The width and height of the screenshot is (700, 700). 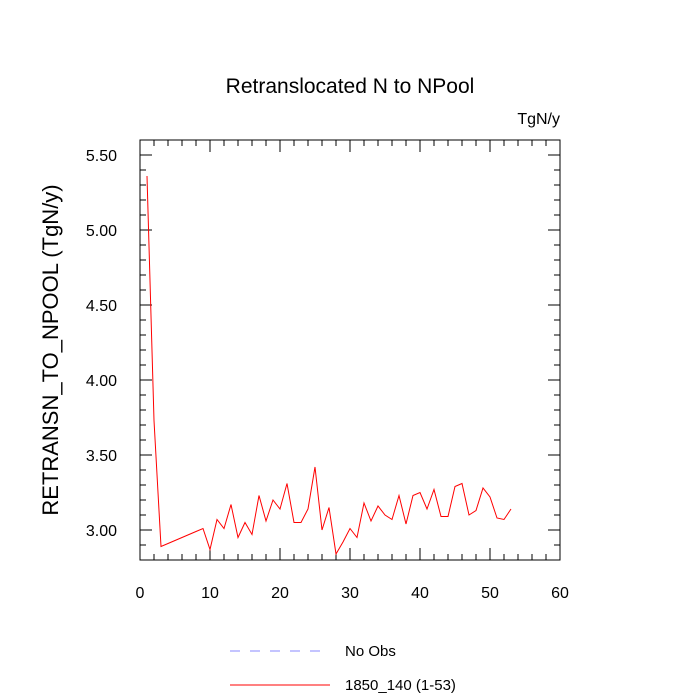 I want to click on y-tick-label: 3.50, so click(x=101, y=456).